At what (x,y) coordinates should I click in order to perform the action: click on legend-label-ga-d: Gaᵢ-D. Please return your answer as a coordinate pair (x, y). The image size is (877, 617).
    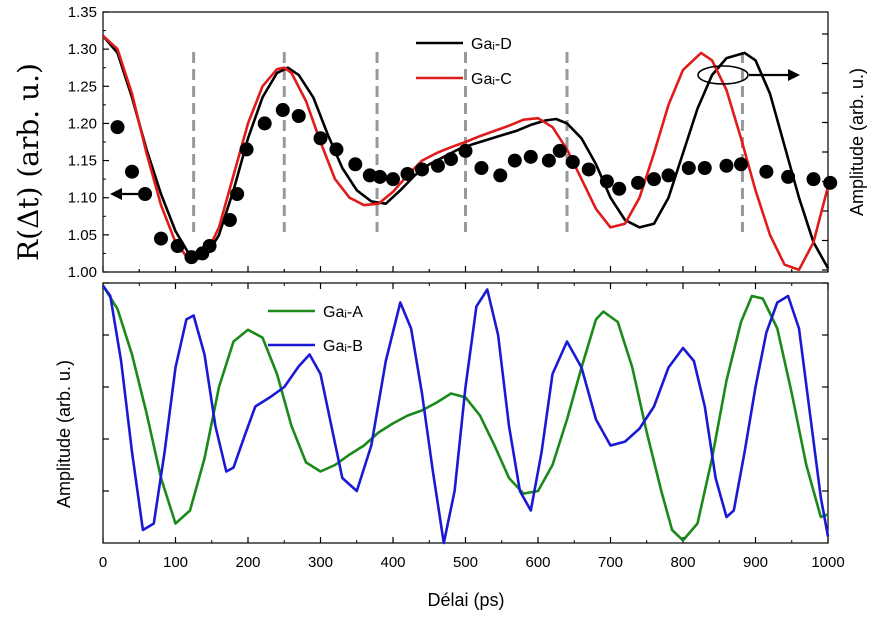
    Looking at the image, I should click on (491, 44).